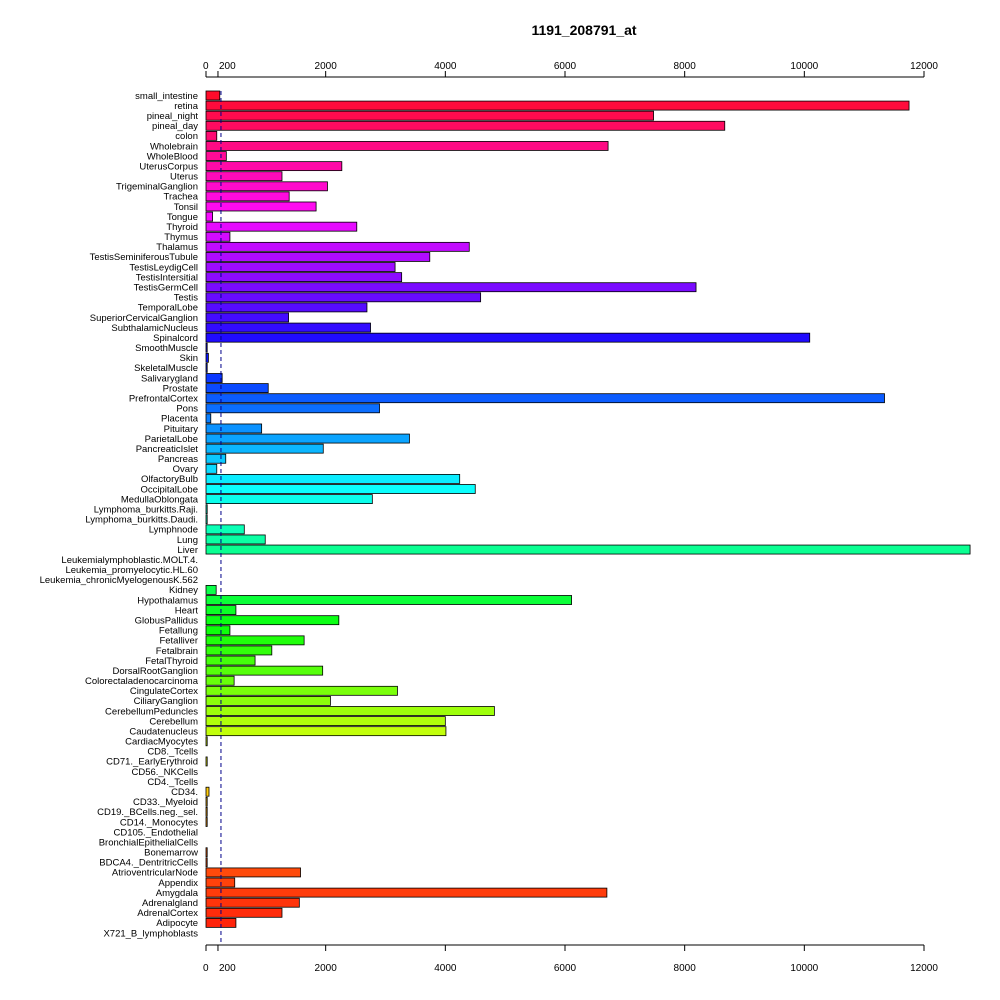 The image size is (1000, 1000). I want to click on tick-label: 10000, so click(804, 968).